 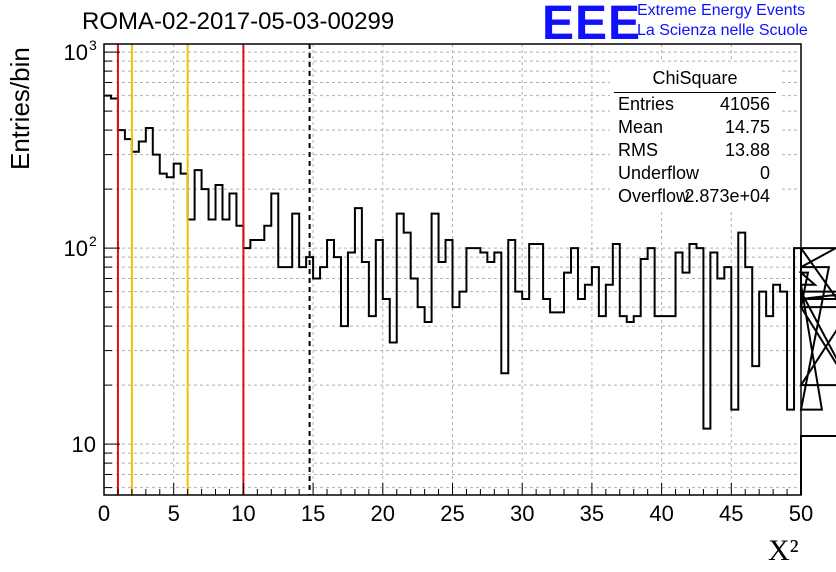 I want to click on x-tick-label: 50, so click(x=801, y=513).